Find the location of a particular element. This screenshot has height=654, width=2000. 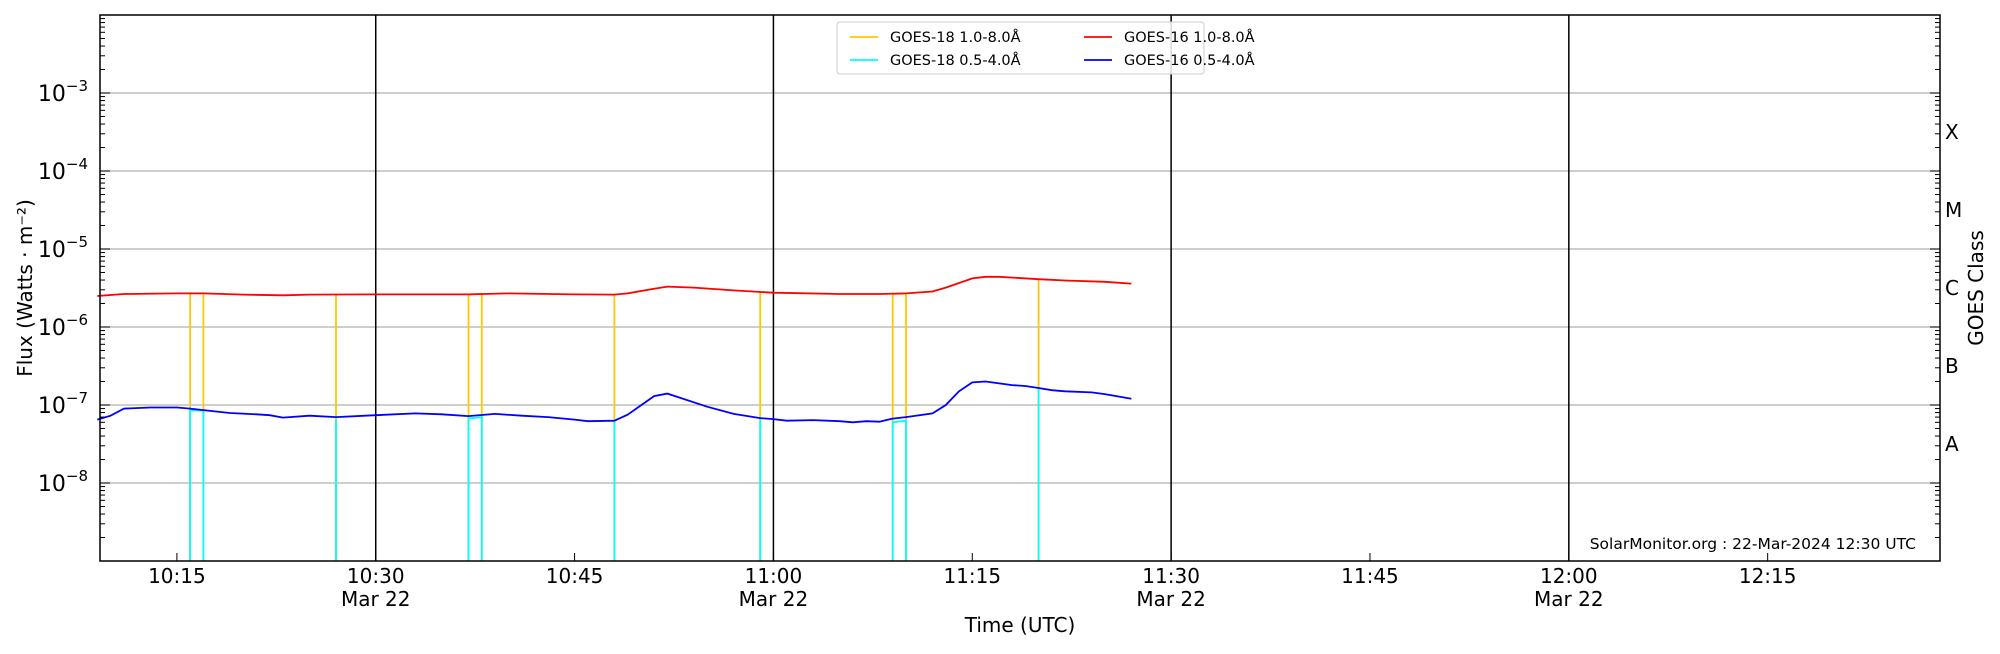

goes-class-A: A is located at coordinates (1952, 444).